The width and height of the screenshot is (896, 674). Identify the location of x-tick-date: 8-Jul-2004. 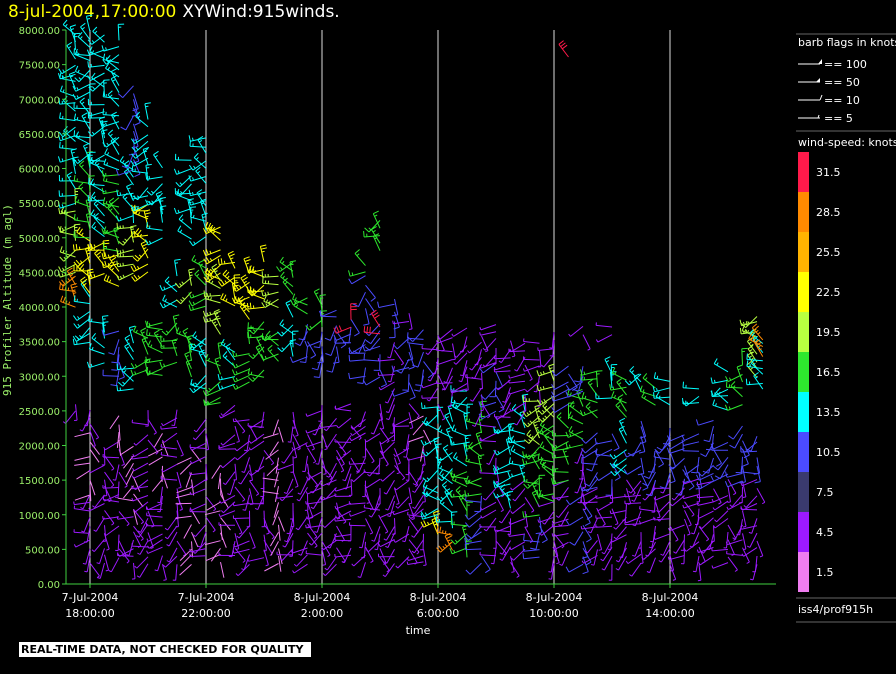
(670, 597).